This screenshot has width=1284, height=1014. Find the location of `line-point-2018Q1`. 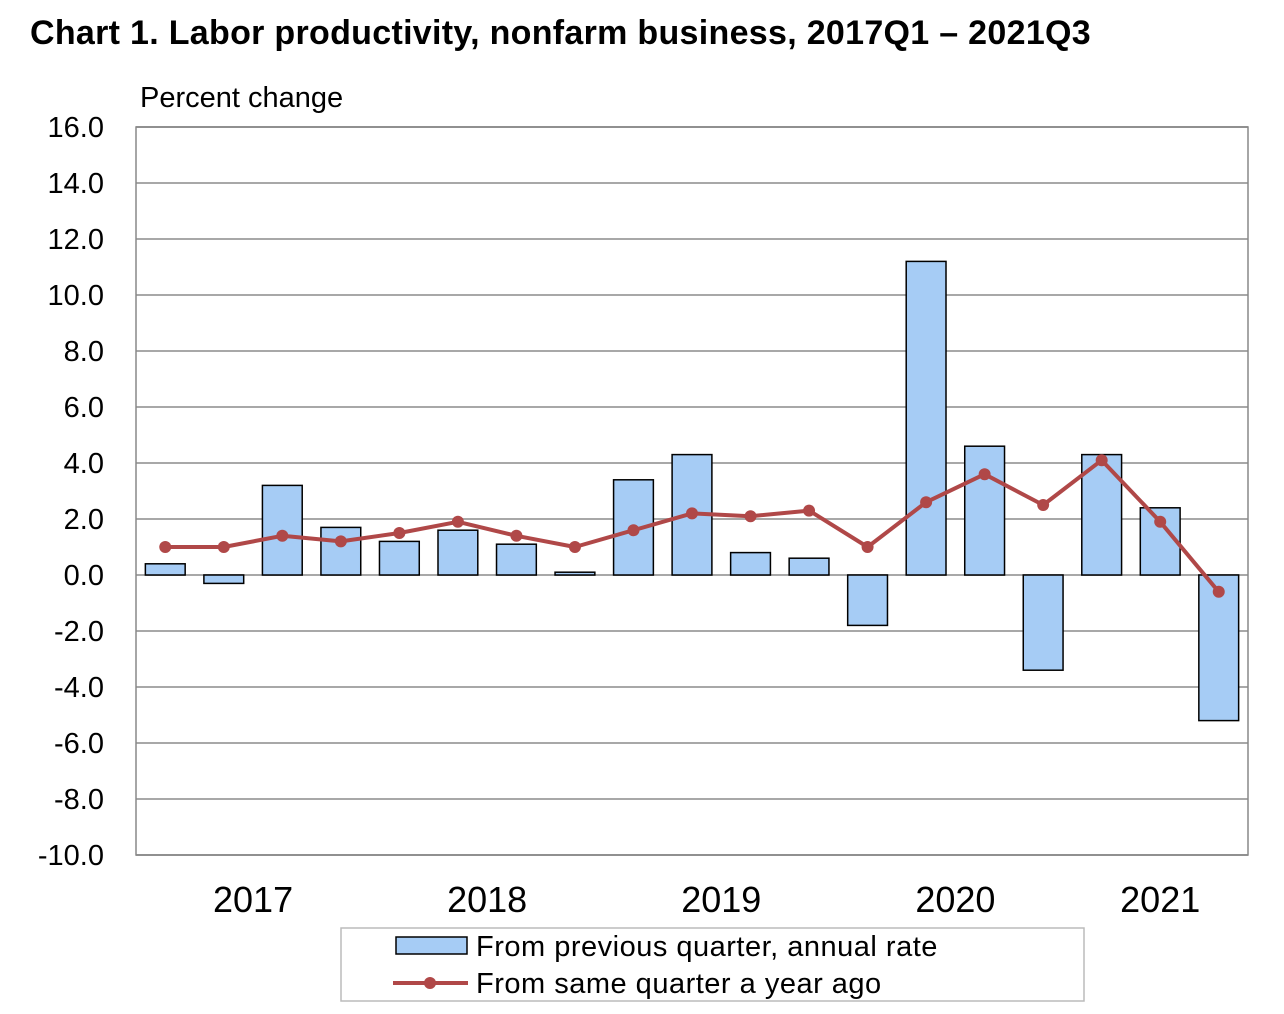

line-point-2018Q1 is located at coordinates (399, 533).